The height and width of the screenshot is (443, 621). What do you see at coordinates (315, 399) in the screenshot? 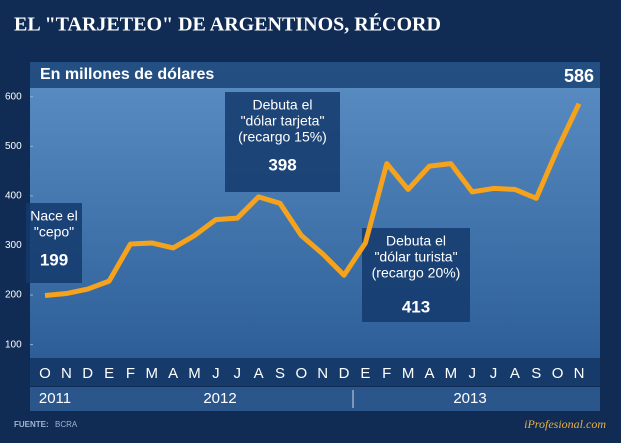
I see `year-band` at bounding box center [315, 399].